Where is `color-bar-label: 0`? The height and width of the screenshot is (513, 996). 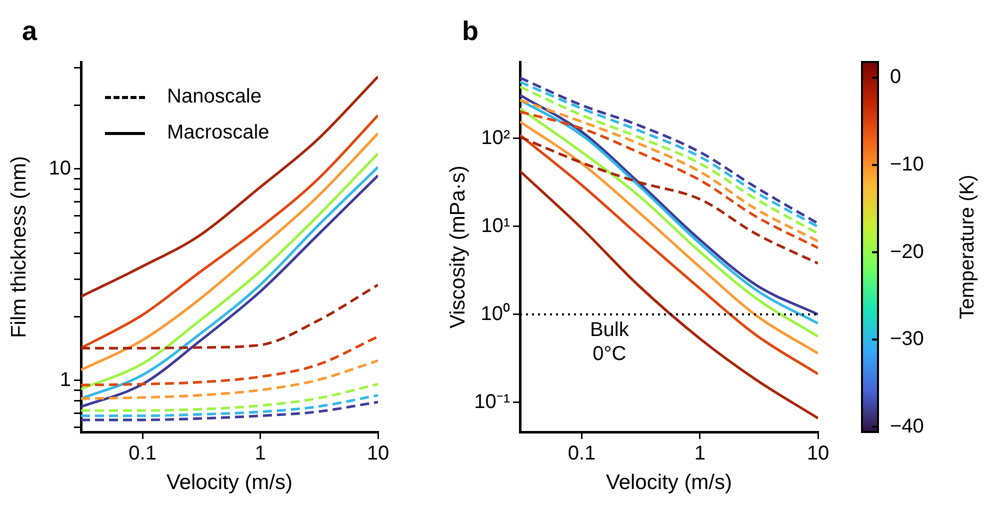 color-bar-label: 0 is located at coordinates (896, 77).